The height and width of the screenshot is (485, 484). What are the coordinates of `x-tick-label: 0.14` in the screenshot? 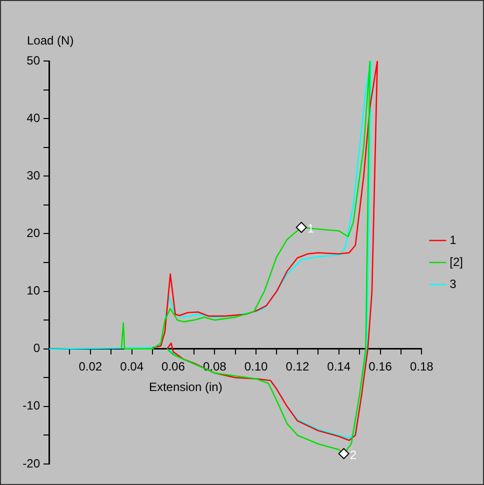 It's located at (339, 366).